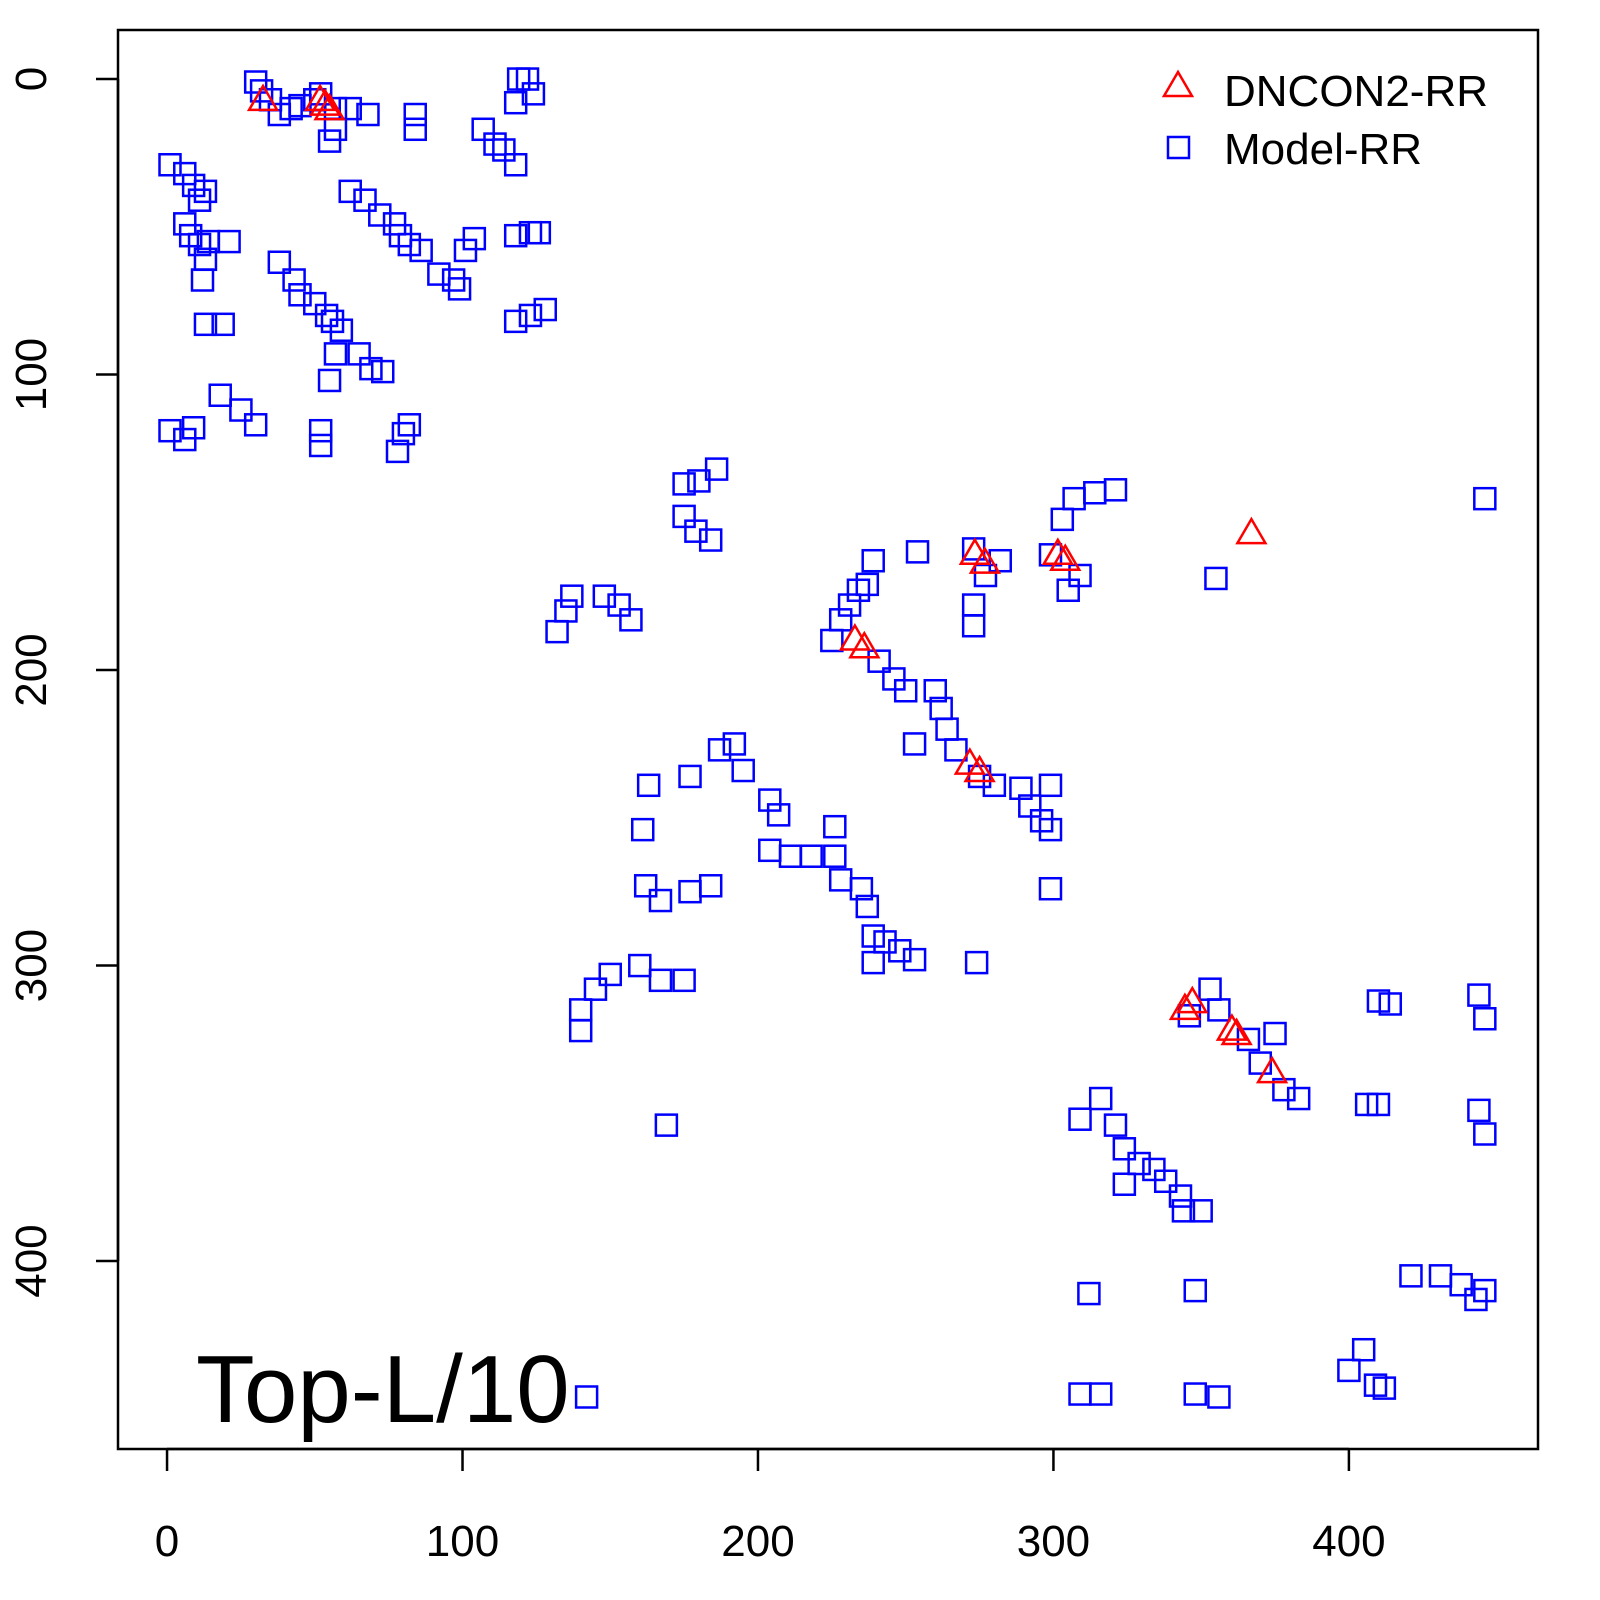  Describe the element at coordinates (757, 1541) in the screenshot. I see `x-tick-label: 200` at that location.